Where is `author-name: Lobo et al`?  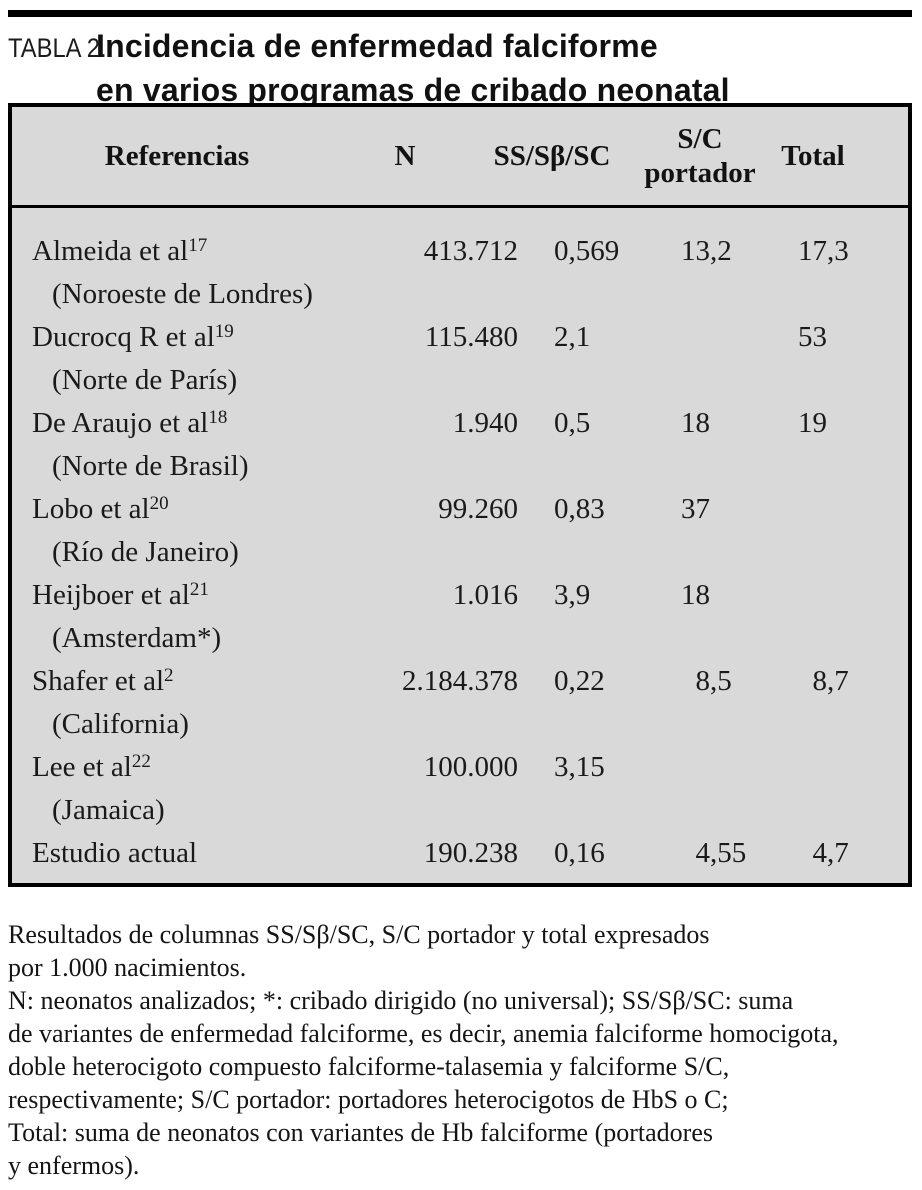 author-name: Lobo et al is located at coordinates (91, 509).